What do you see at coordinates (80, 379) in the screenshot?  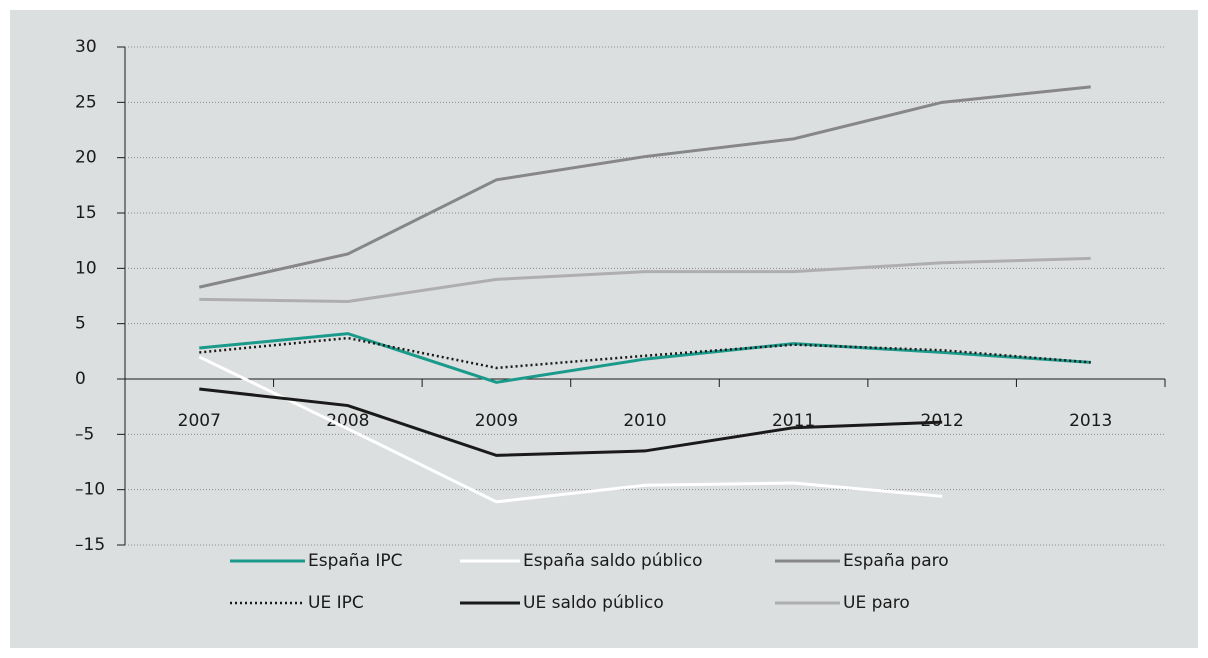 I see `y-tick-label: 0` at bounding box center [80, 379].